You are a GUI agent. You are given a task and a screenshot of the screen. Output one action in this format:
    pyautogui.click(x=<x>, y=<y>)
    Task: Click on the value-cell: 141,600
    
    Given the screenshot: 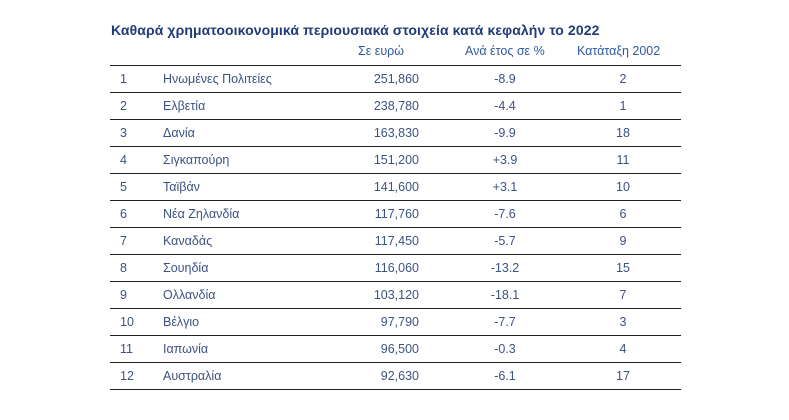 What is the action you would take?
    pyautogui.click(x=396, y=187)
    